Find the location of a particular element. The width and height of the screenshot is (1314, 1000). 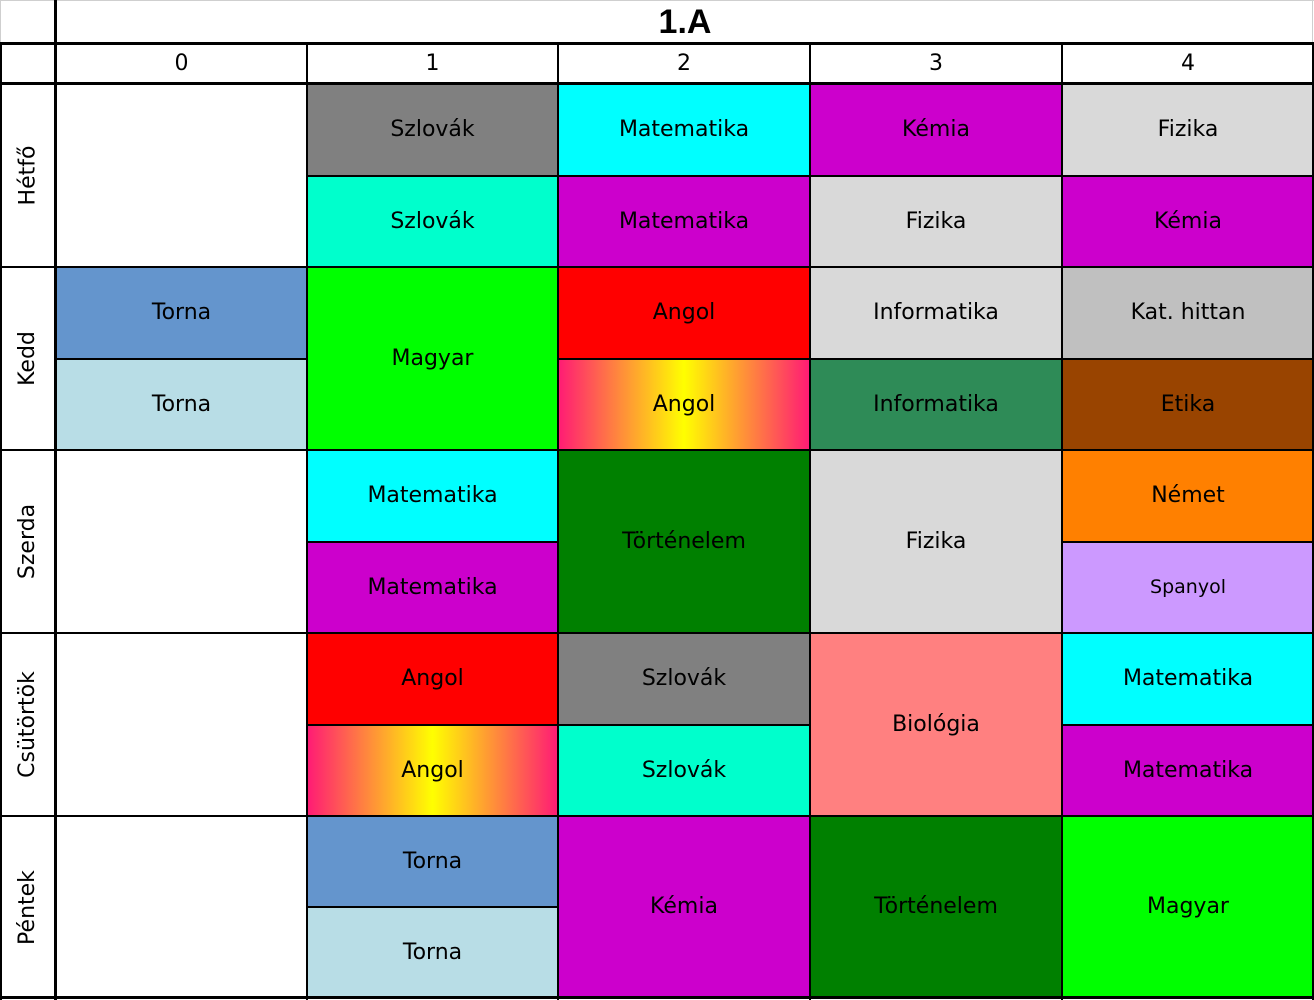

right-border is located at coordinates (1313, 522).